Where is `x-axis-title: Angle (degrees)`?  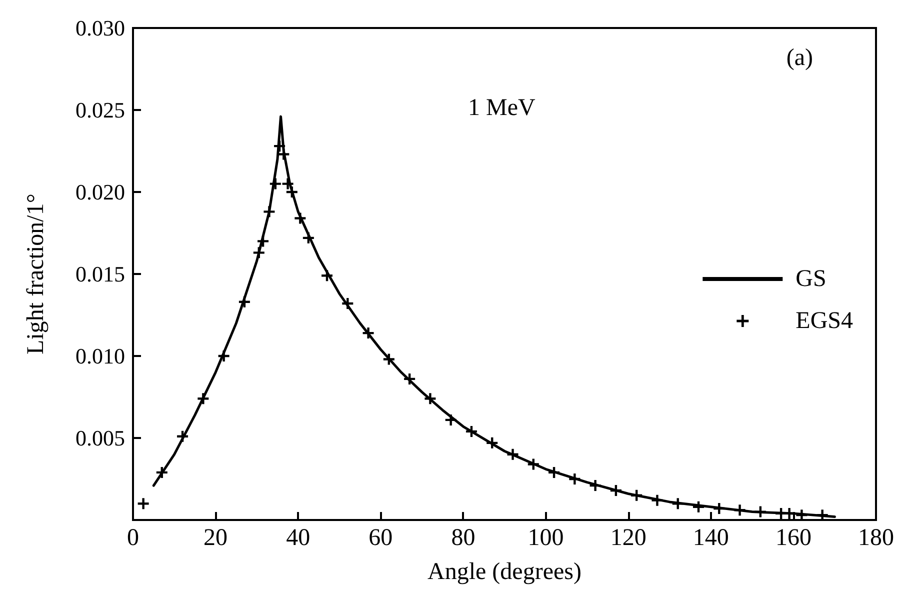 x-axis-title: Angle (degrees) is located at coordinates (505, 572).